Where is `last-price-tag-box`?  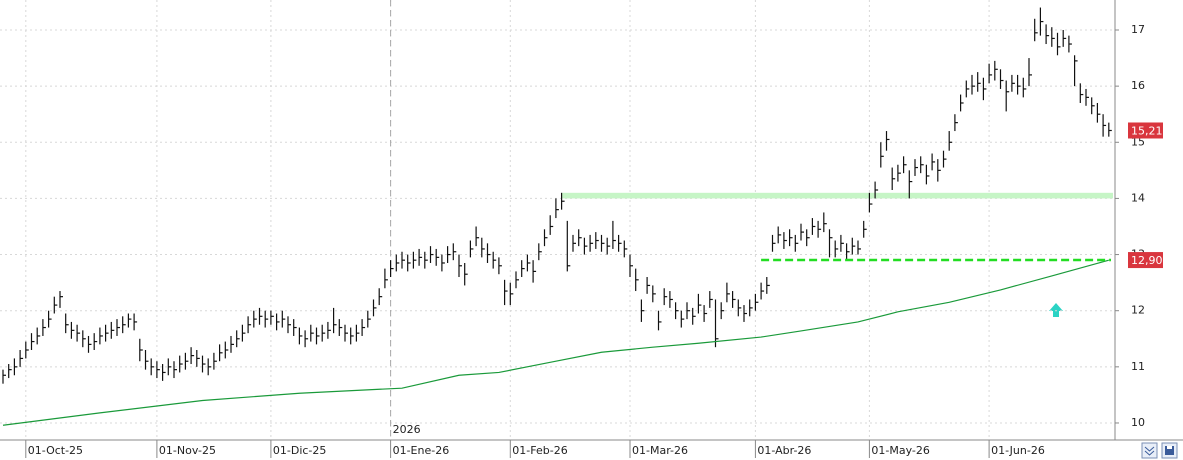 last-price-tag-box is located at coordinates (1145, 130).